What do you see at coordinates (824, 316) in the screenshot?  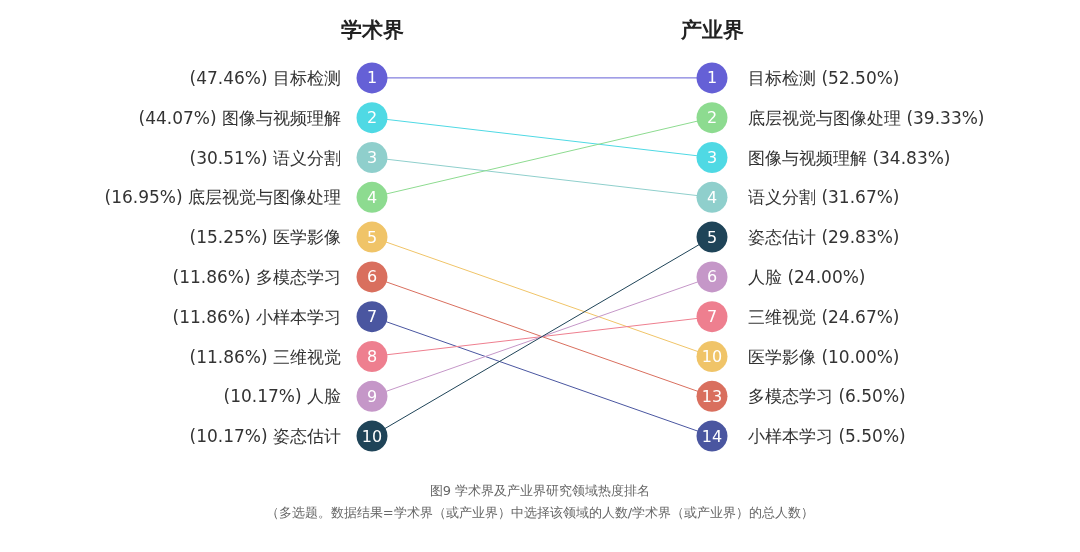 I see `text: 三维视觉 (24.67%)` at bounding box center [824, 316].